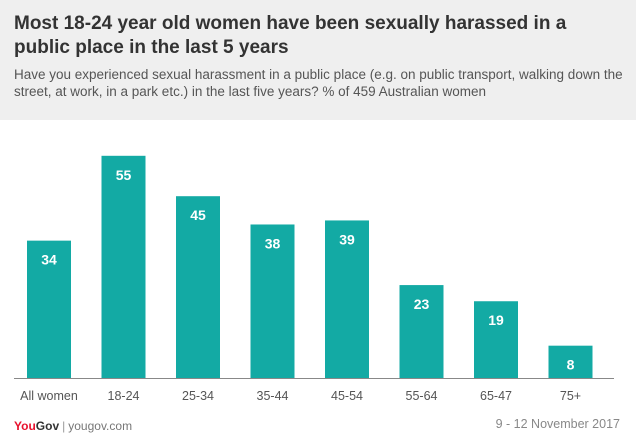 The height and width of the screenshot is (441, 636). Describe the element at coordinates (124, 175) in the screenshot. I see `bar-value-label: 55` at that location.